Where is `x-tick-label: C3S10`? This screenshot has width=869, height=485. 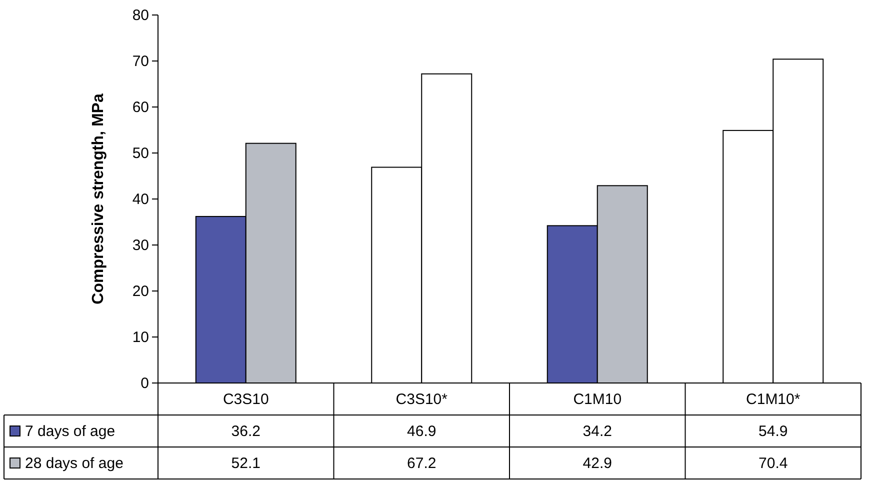 x-tick-label: C3S10 is located at coordinates (245, 399).